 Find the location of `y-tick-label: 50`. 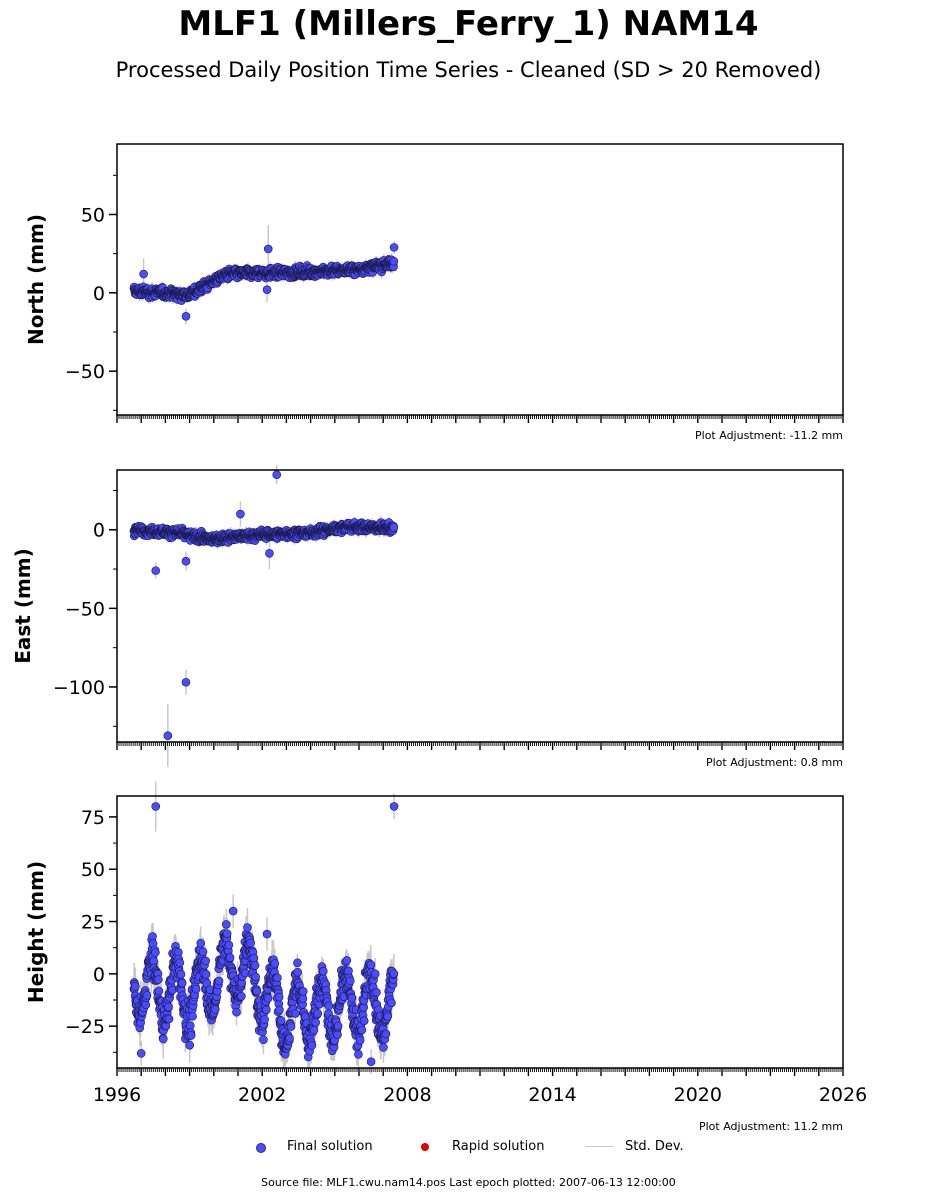

y-tick-label: 50 is located at coordinates (93, 215).